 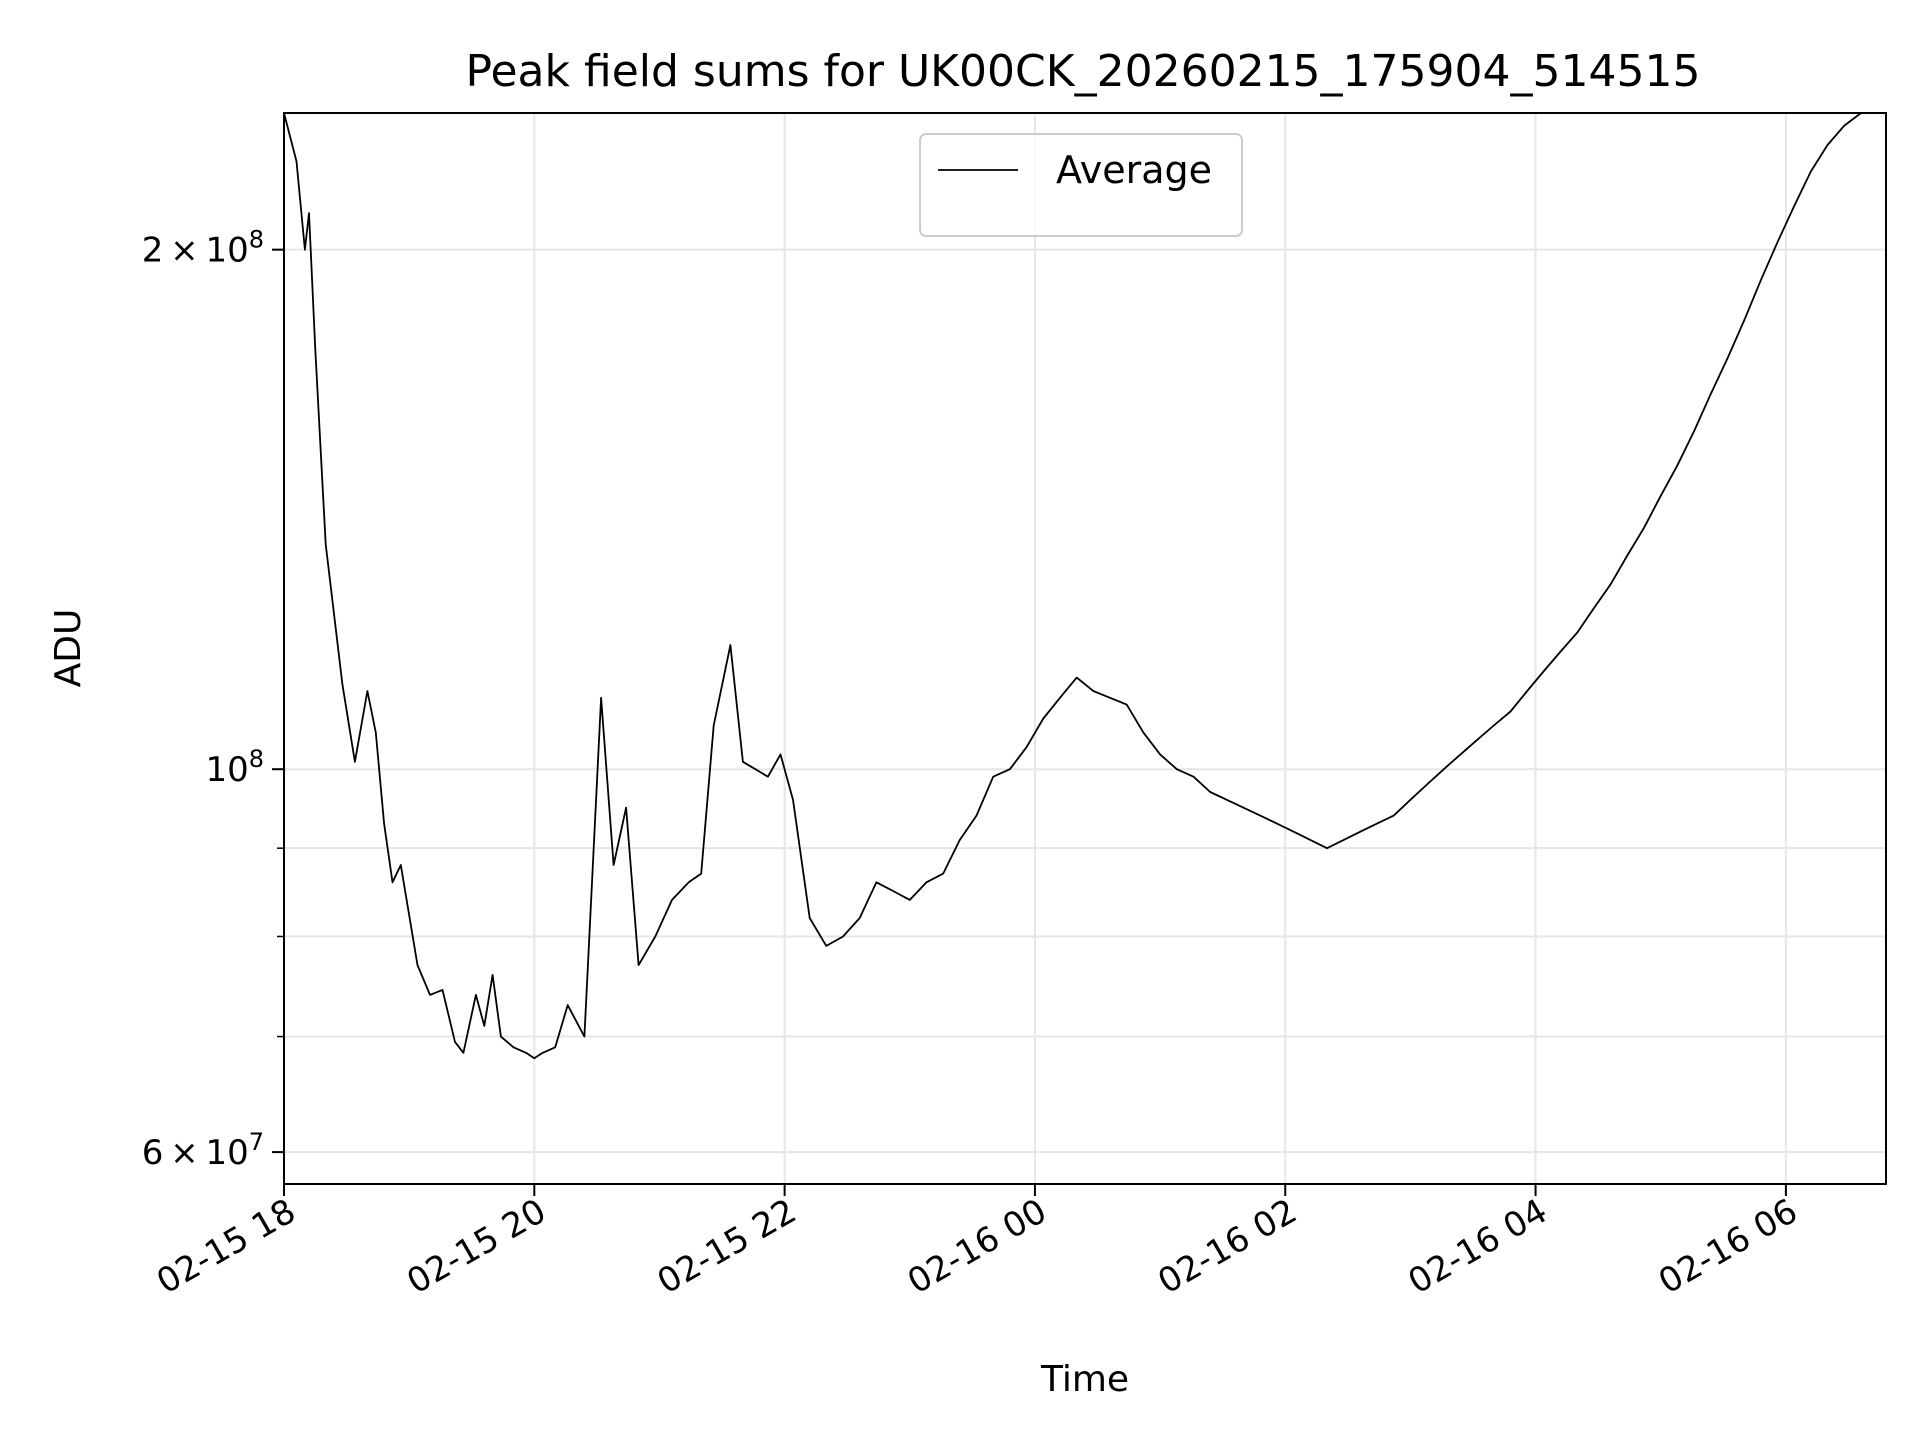 I want to click on y-tick-label: 108, so click(x=234, y=767).